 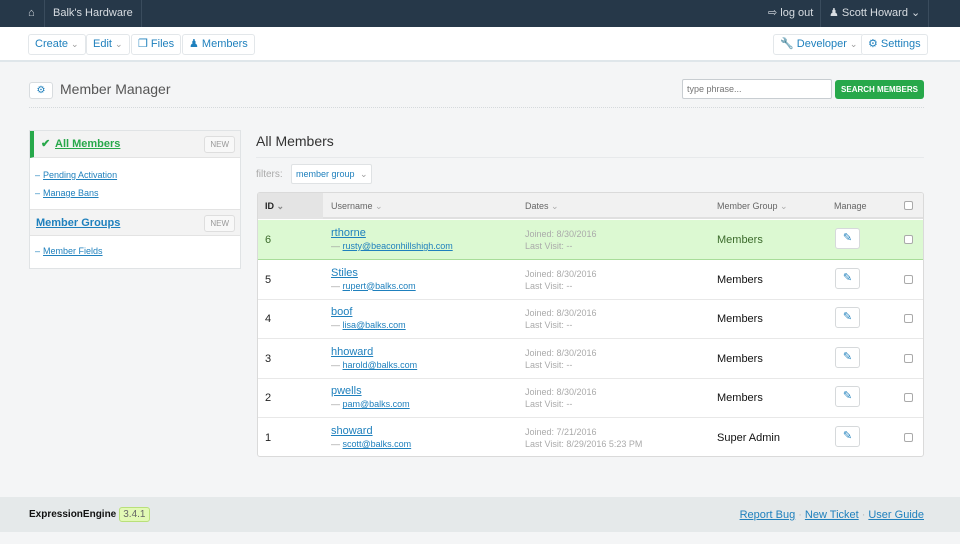 I want to click on user-menu: ♟ Scott Howard ⌄, so click(x=875, y=13).